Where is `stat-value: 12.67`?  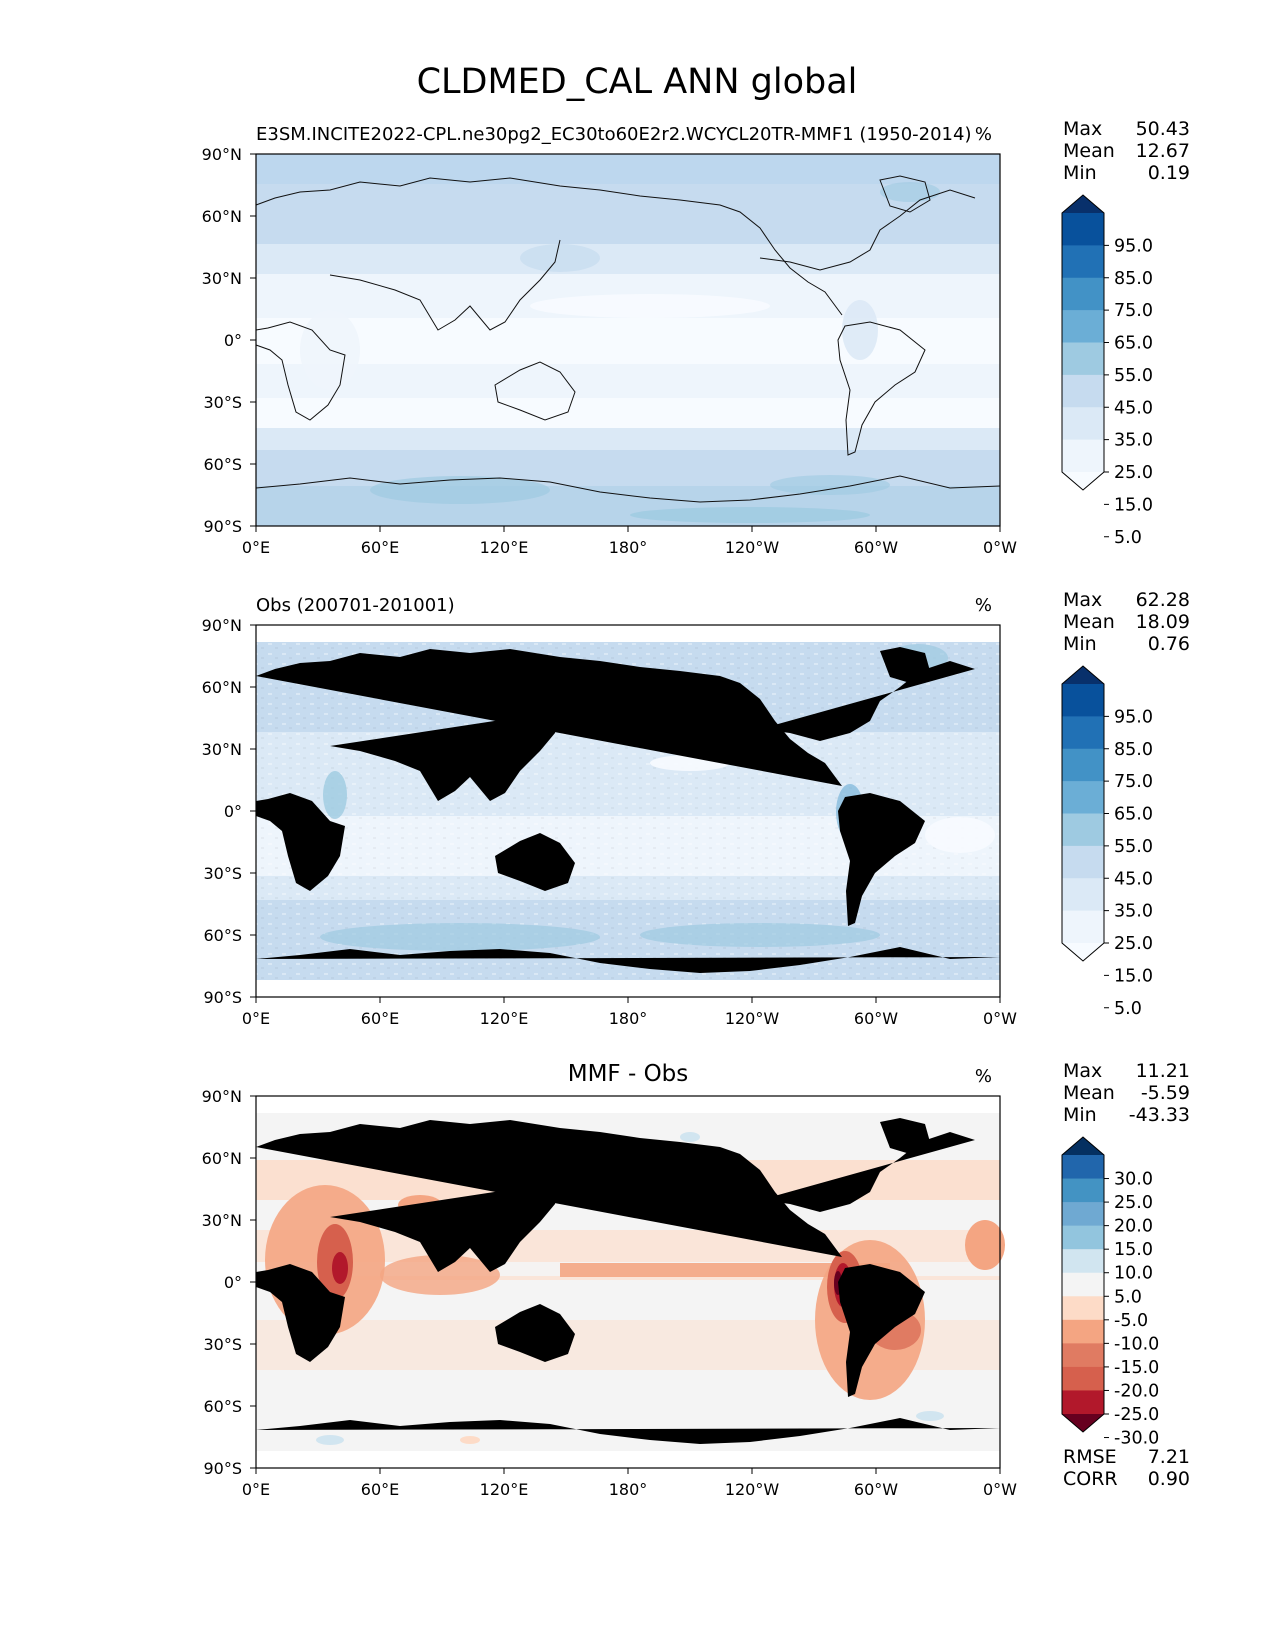 stat-value: 12.67 is located at coordinates (1163, 151).